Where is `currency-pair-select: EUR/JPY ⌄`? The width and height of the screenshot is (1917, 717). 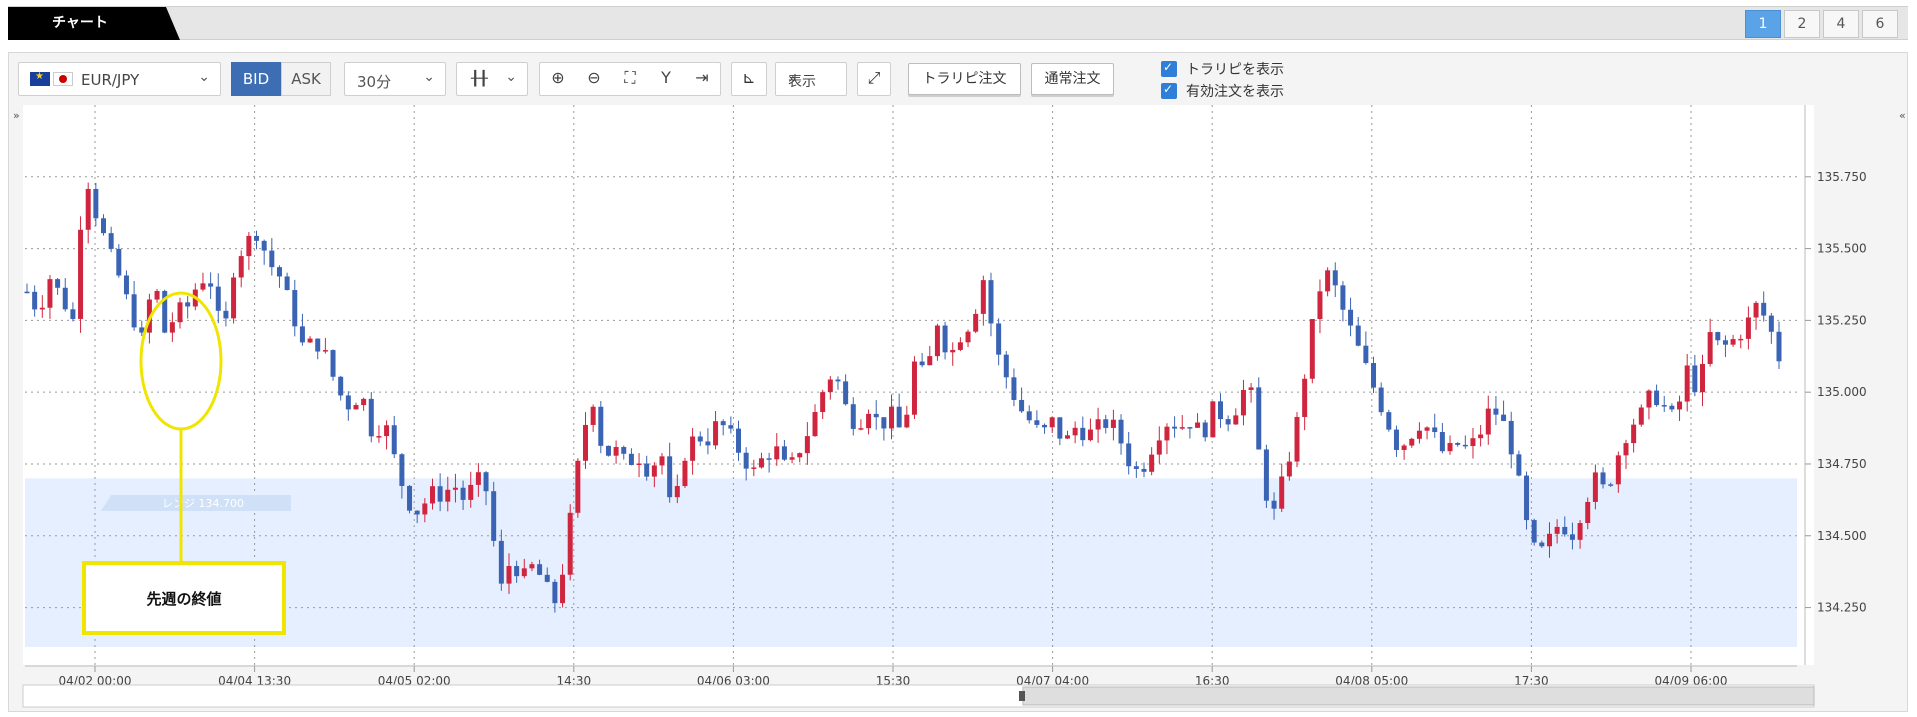 currency-pair-select: EUR/JPY ⌄ is located at coordinates (119, 79).